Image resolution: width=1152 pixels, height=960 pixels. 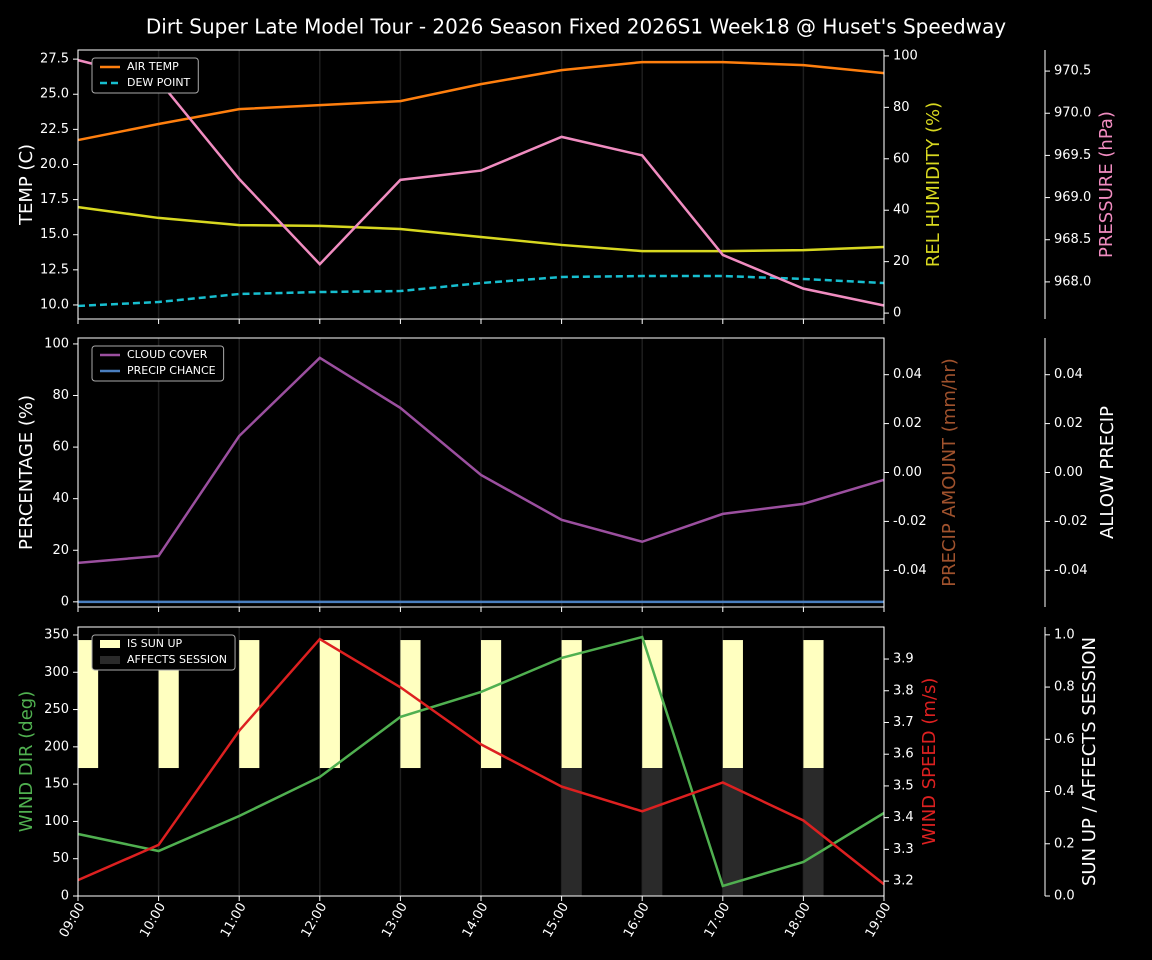 What do you see at coordinates (54, 59) in the screenshot?
I see `y-tick-label: 27.5` at bounding box center [54, 59].